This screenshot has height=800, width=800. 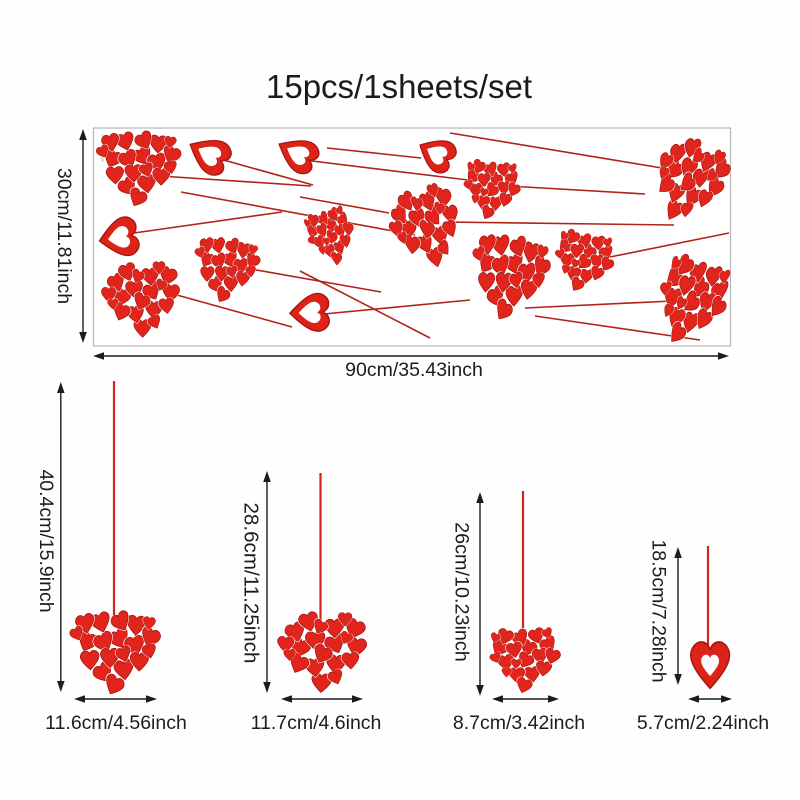 What do you see at coordinates (116, 723) in the screenshot?
I see `svg-text: 11.6cm/4.56inch` at bounding box center [116, 723].